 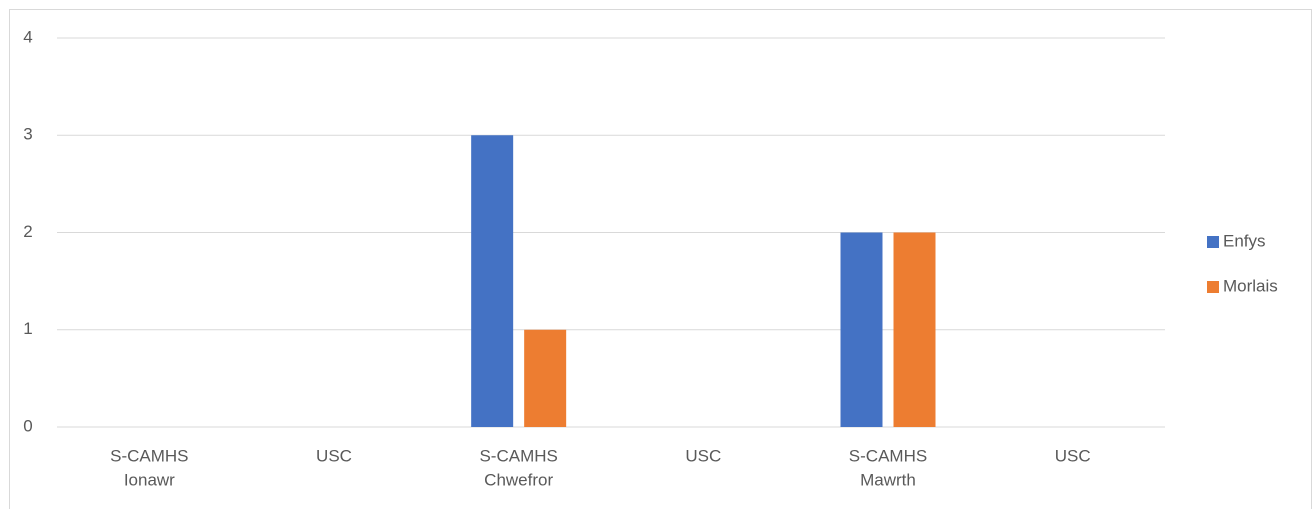 I want to click on x-tick-label: Chwefror, so click(x=518, y=479).